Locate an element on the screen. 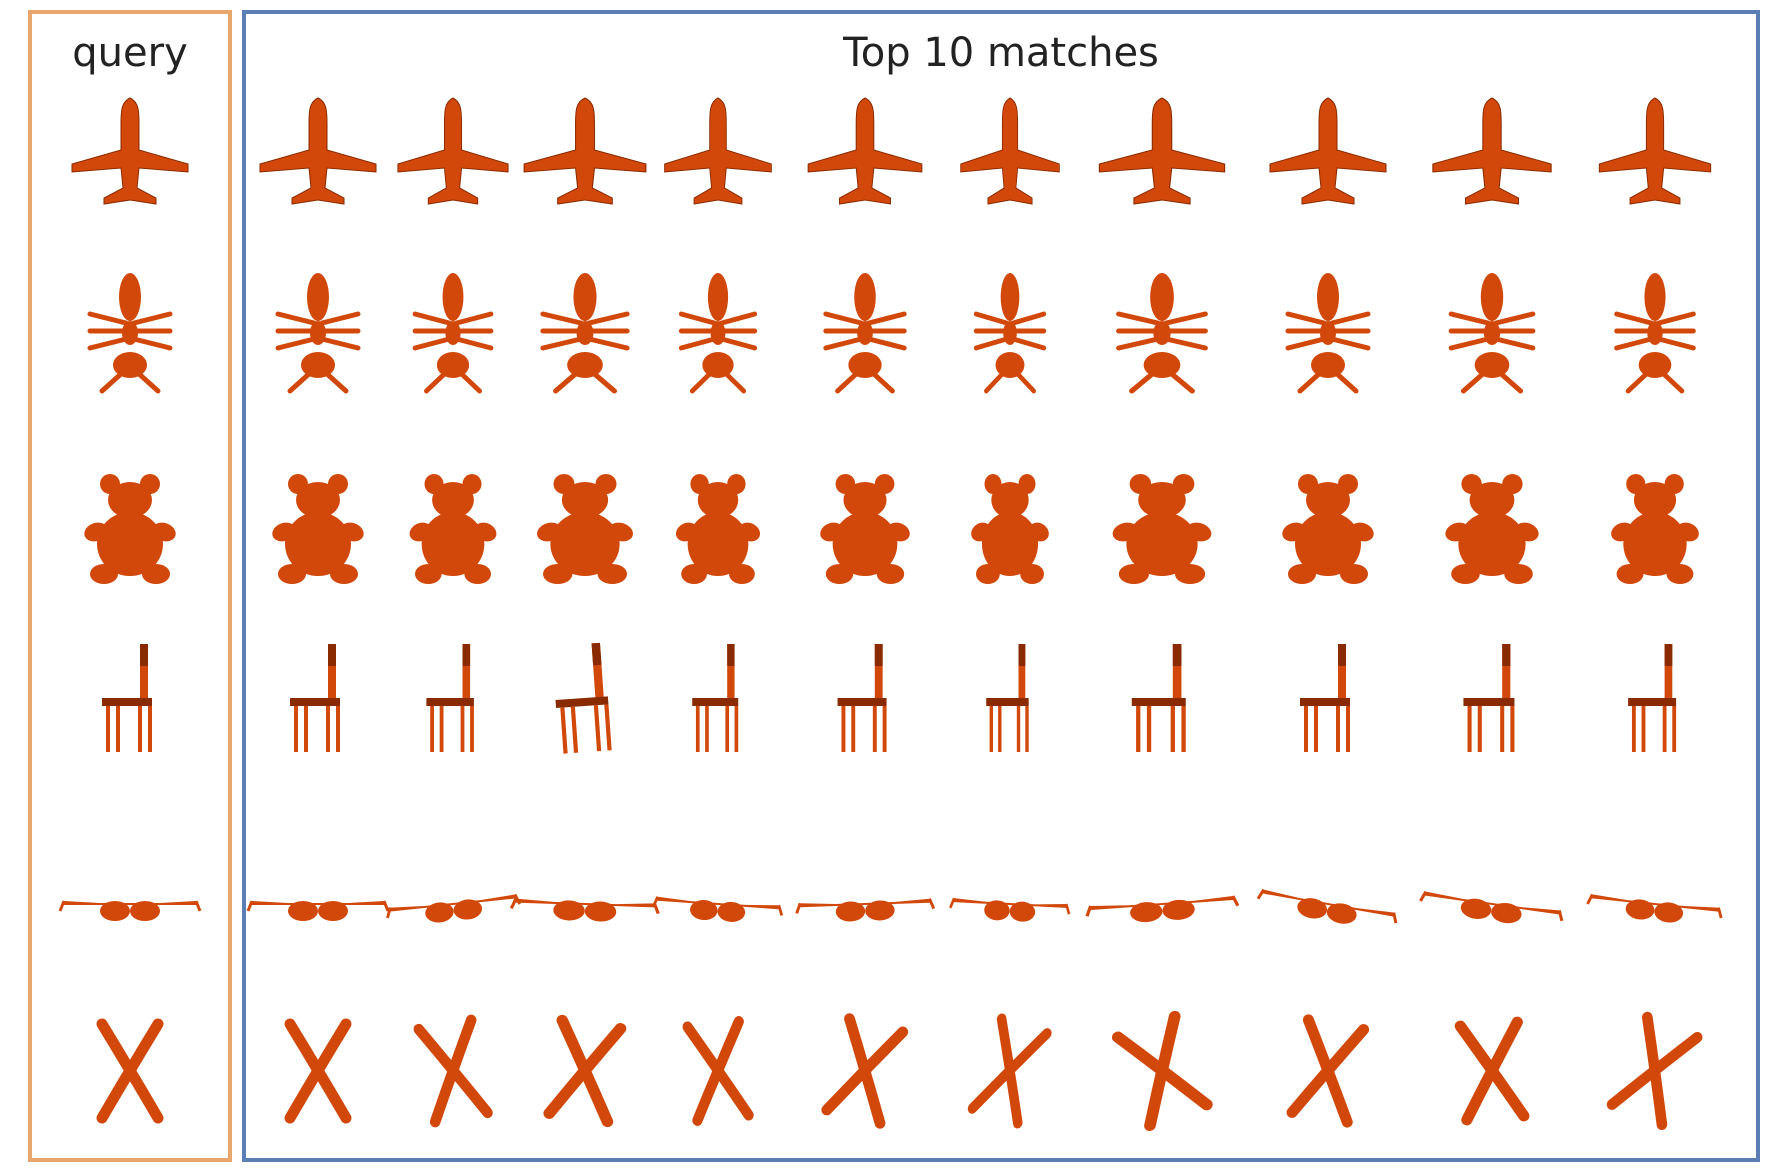  match-4-glasses-icon is located at coordinates (718, 909).